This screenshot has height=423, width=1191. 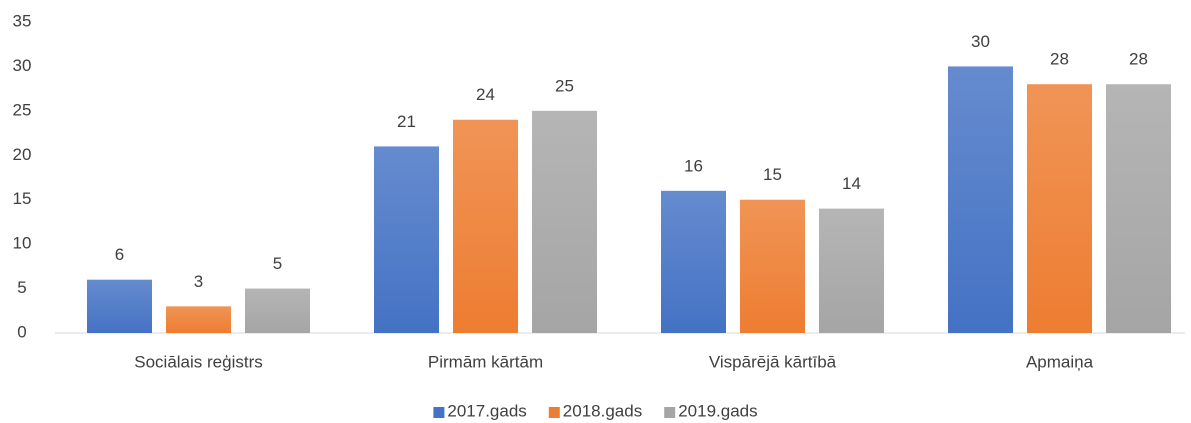 What do you see at coordinates (485, 361) in the screenshot?
I see `x-tick-label: Pirmām kārtām` at bounding box center [485, 361].